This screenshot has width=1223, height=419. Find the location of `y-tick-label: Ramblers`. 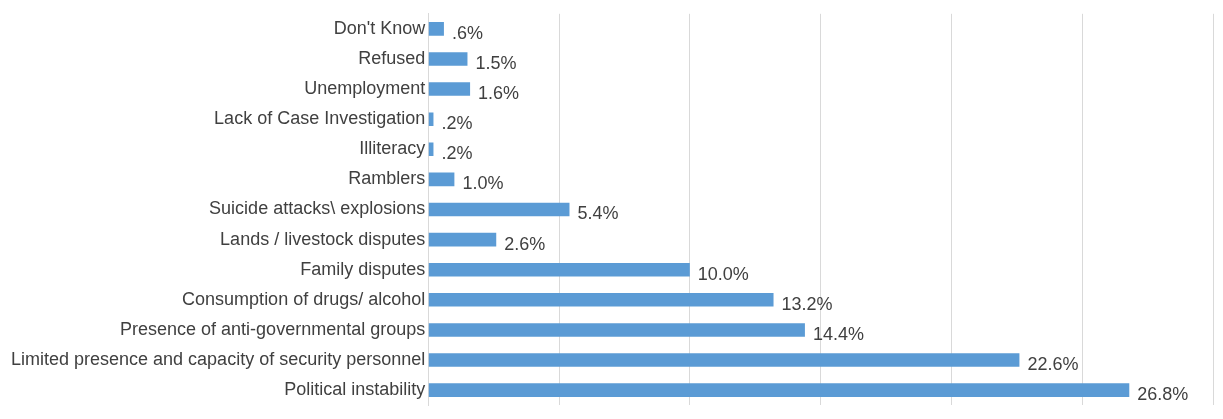

y-tick-label: Ramblers is located at coordinates (387, 178).